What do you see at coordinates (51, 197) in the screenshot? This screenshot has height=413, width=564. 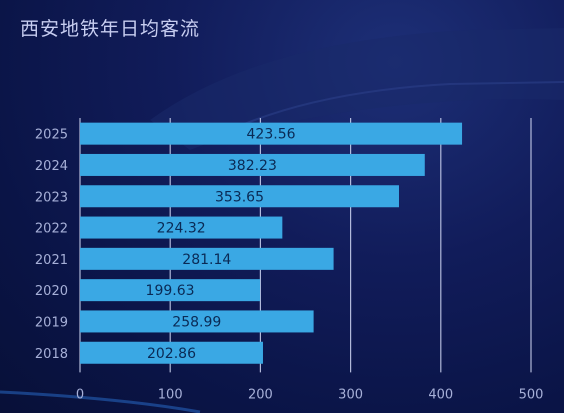 I see `y-tick-label: 2023` at bounding box center [51, 197].